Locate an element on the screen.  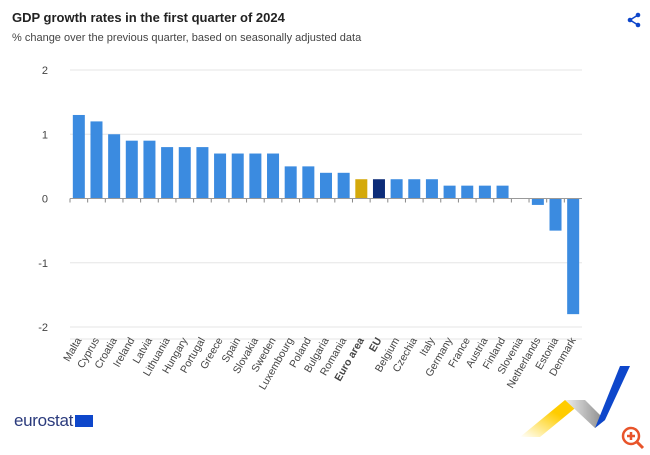
eurostat-logo: eurostat is located at coordinates (54, 421).